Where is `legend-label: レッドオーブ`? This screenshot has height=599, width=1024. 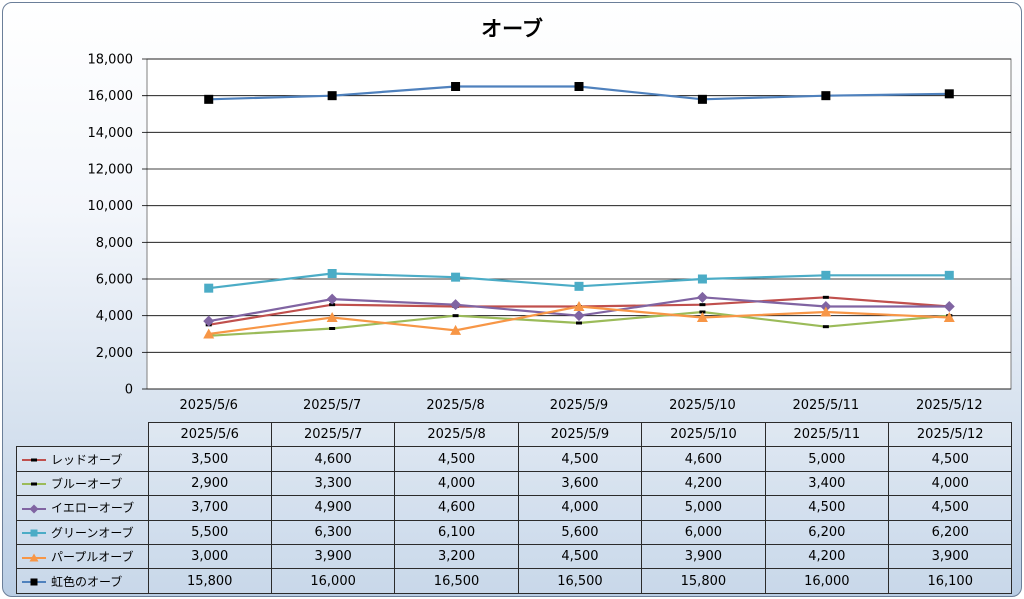
legend-label: レッドオーブ is located at coordinates (87, 459).